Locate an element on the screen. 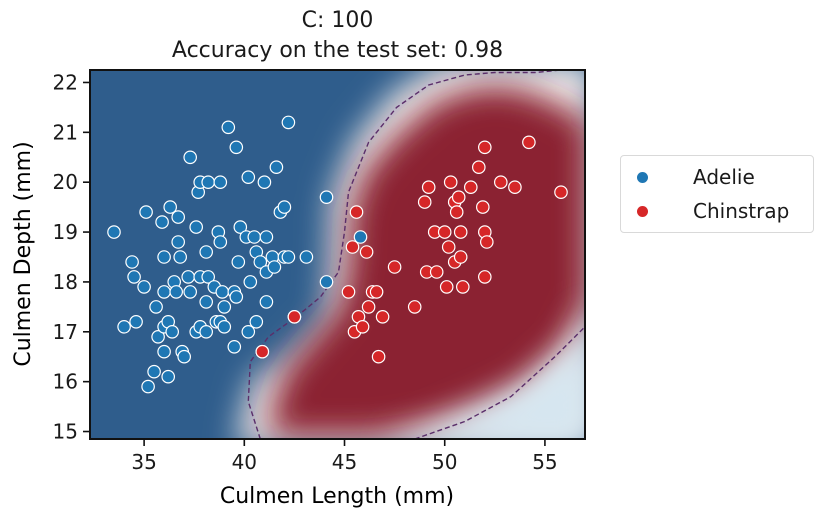 The width and height of the screenshot is (823, 520). legend-label-chinstrap: Chinstrap is located at coordinates (741, 211).